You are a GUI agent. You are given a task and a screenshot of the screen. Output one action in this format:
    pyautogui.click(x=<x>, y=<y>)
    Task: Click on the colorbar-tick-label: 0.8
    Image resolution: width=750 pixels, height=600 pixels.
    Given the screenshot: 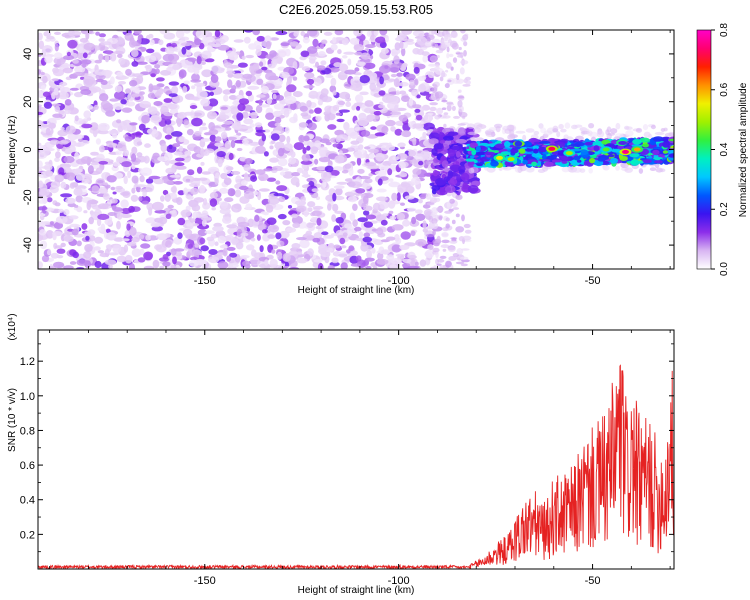 What is the action you would take?
    pyautogui.click(x=724, y=30)
    